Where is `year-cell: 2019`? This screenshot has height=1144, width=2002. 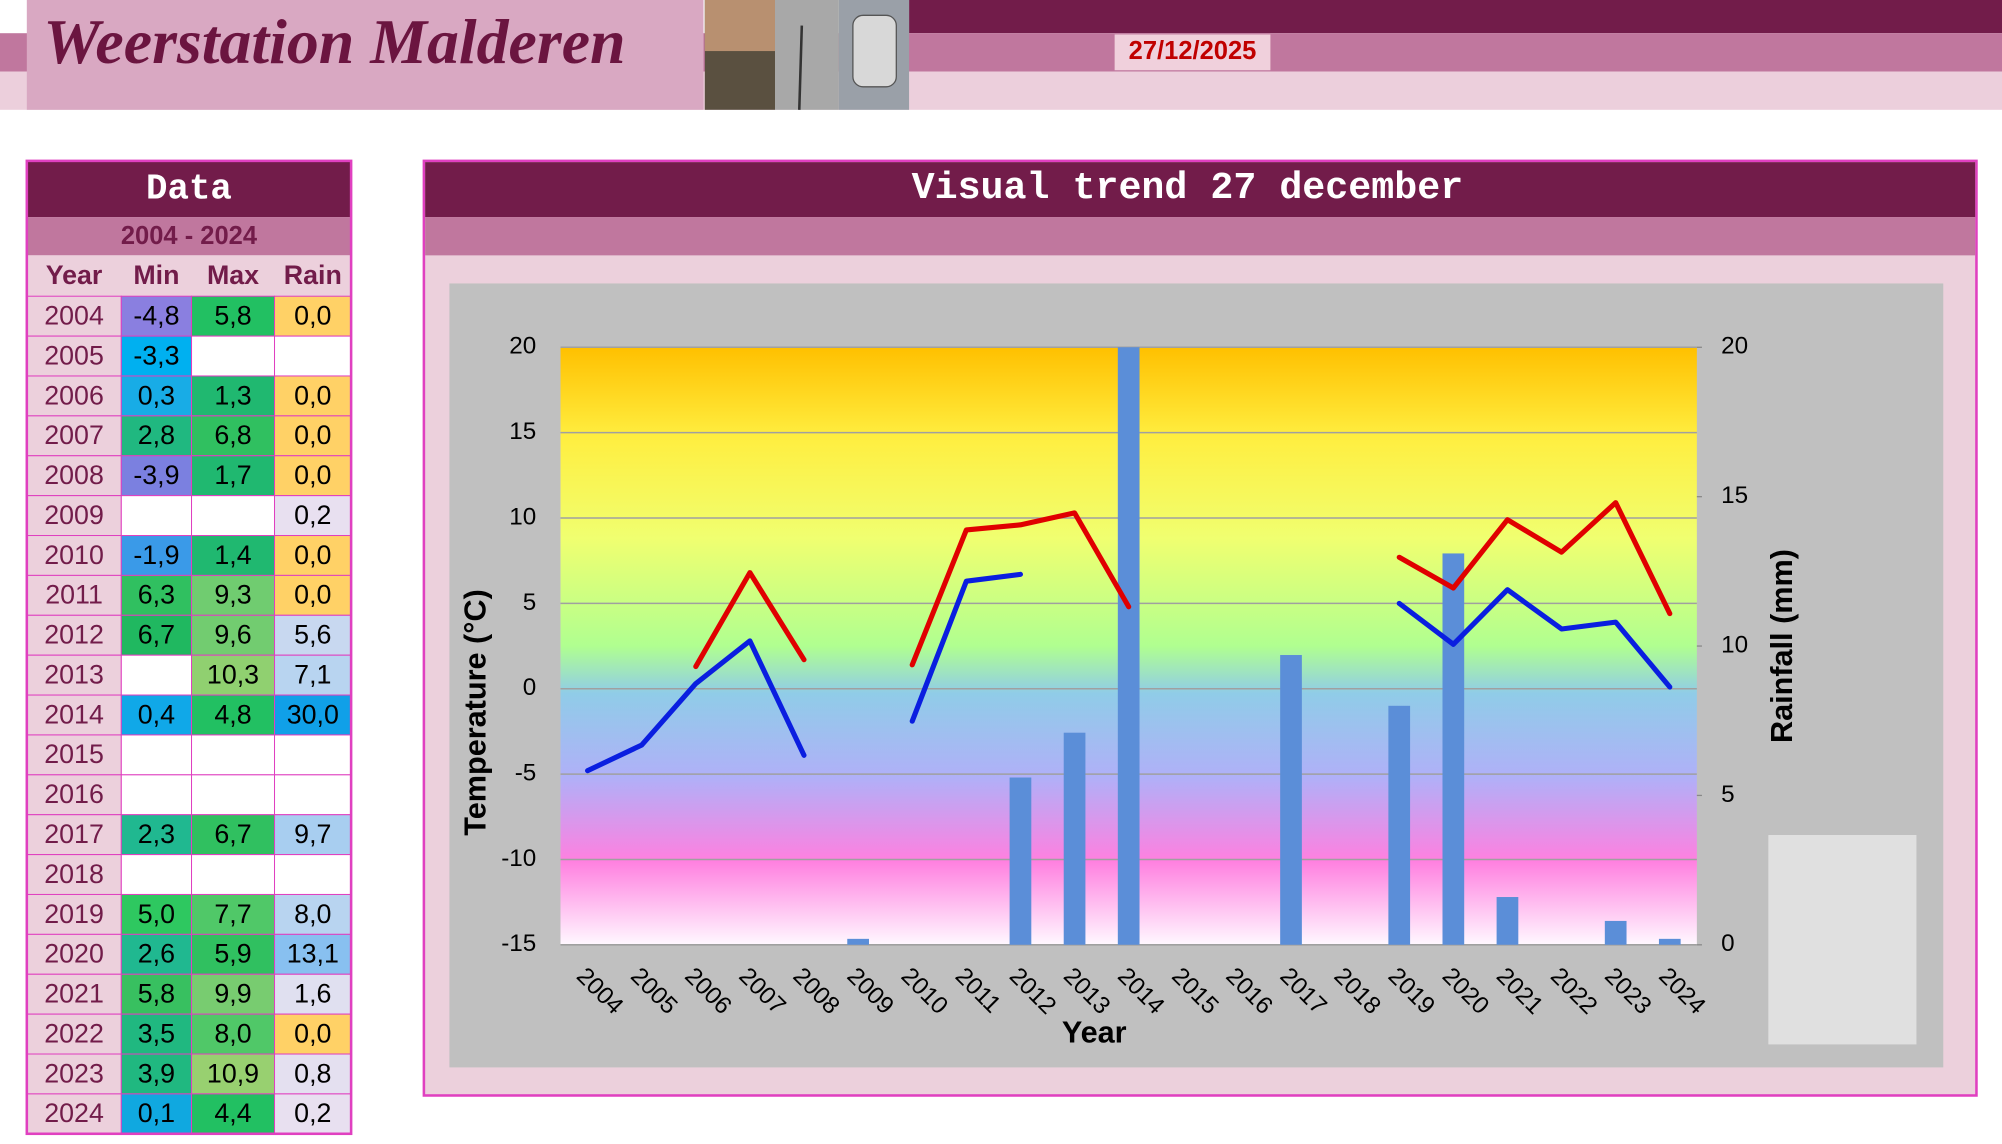
year-cell: 2019 is located at coordinates (74, 914).